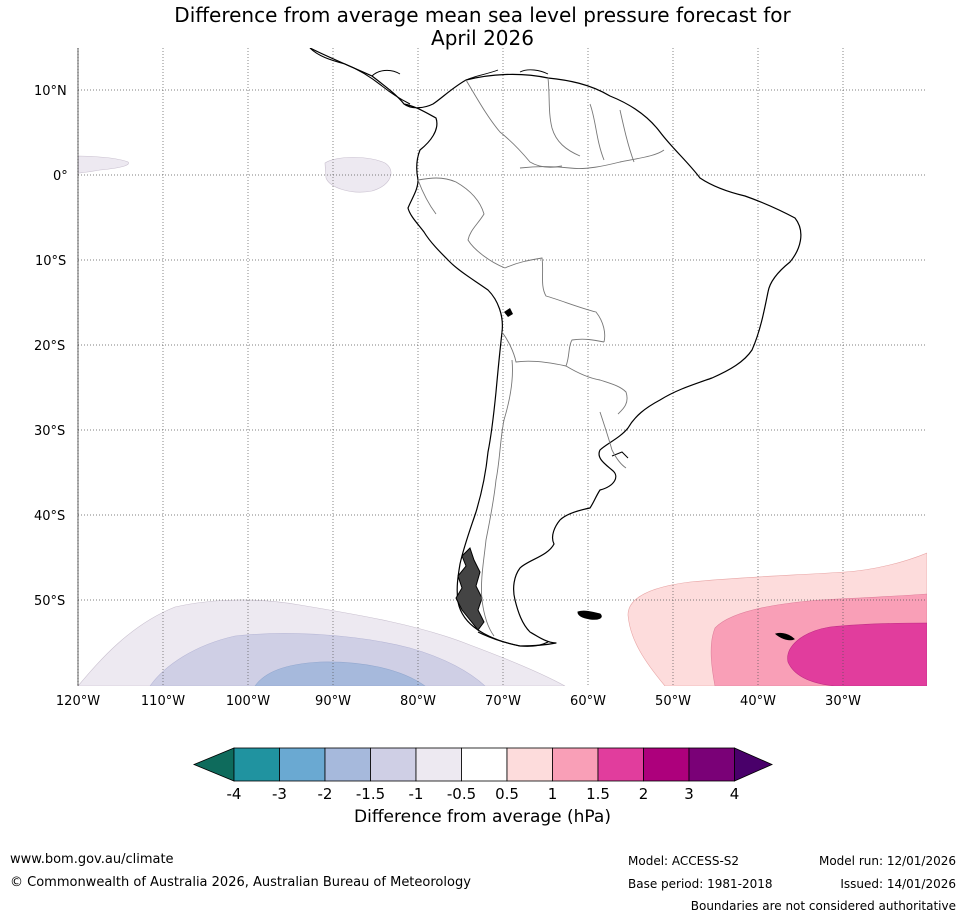  What do you see at coordinates (555, 300) in the screenshot?
I see `border-peru-brazil` at bounding box center [555, 300].